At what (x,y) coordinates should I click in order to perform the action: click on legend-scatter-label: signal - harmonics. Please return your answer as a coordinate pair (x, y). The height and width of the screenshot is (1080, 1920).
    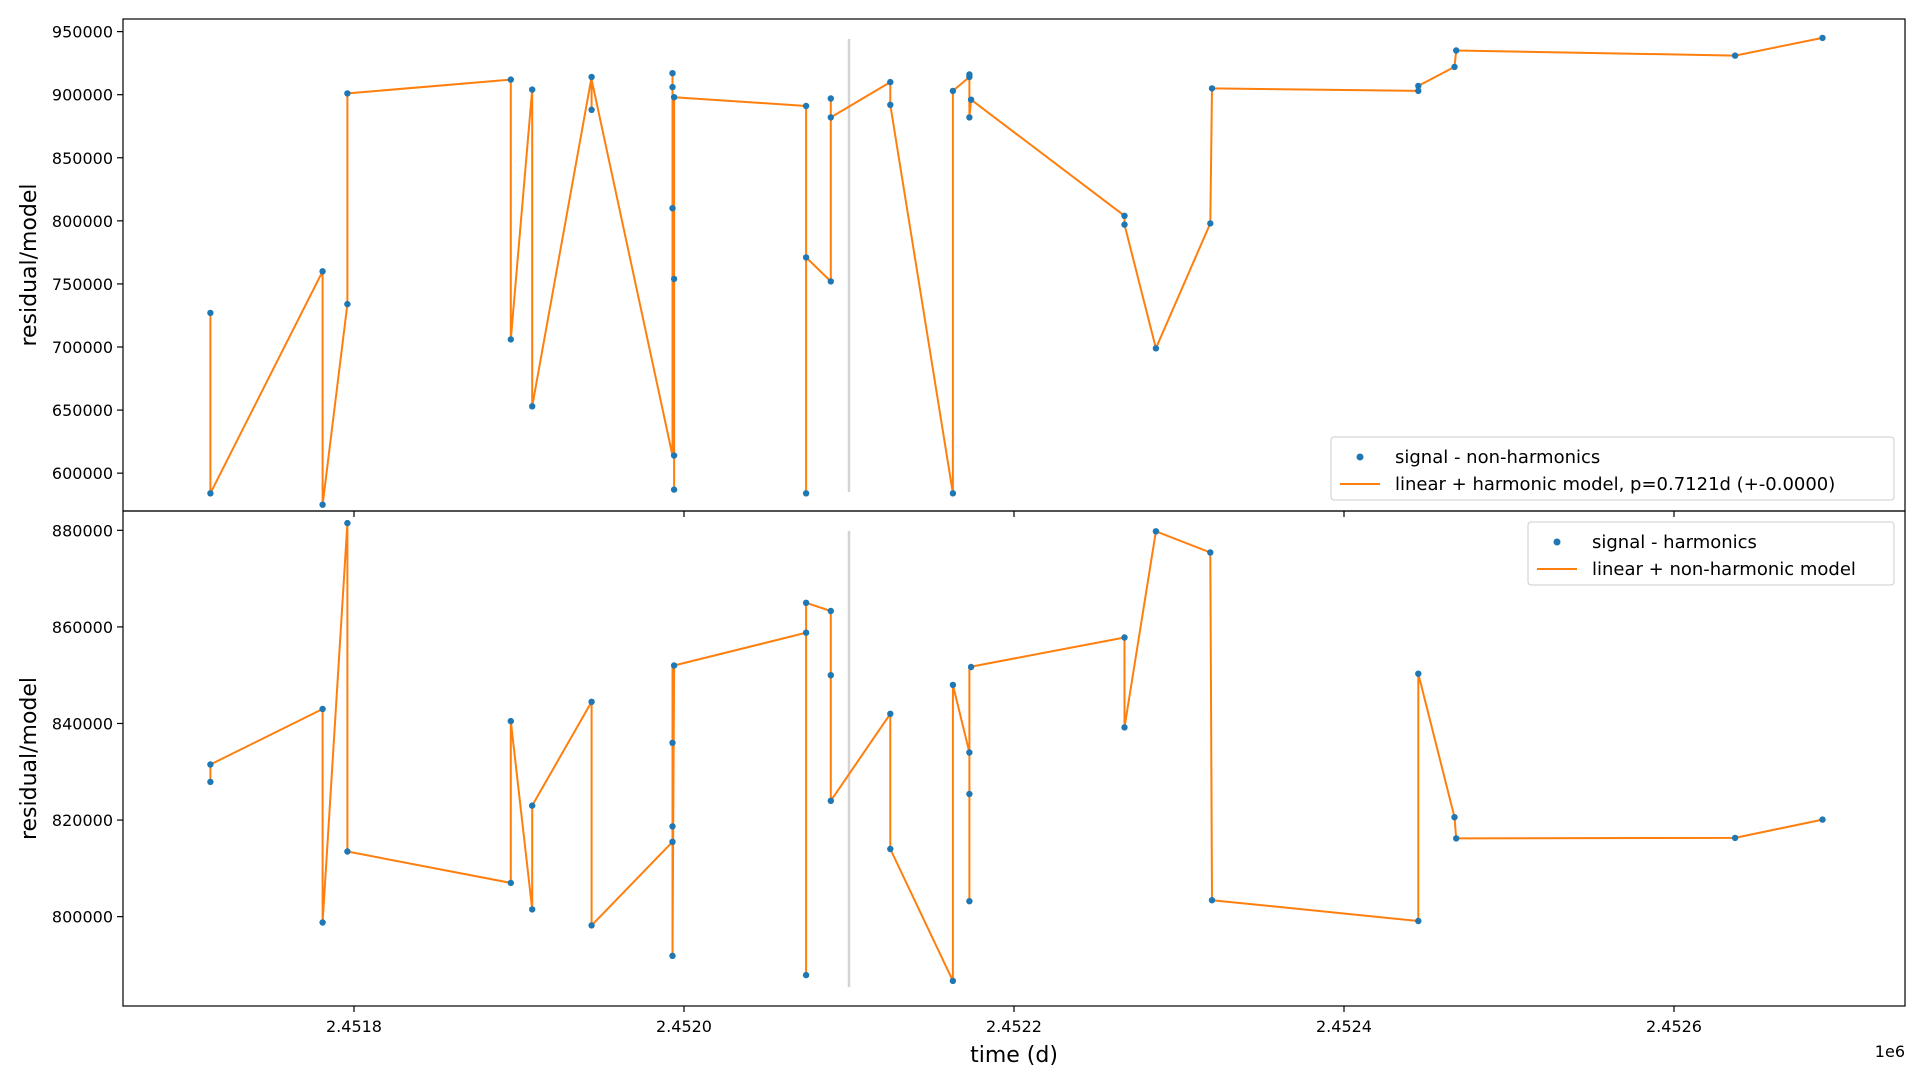
    Looking at the image, I should click on (1674, 542).